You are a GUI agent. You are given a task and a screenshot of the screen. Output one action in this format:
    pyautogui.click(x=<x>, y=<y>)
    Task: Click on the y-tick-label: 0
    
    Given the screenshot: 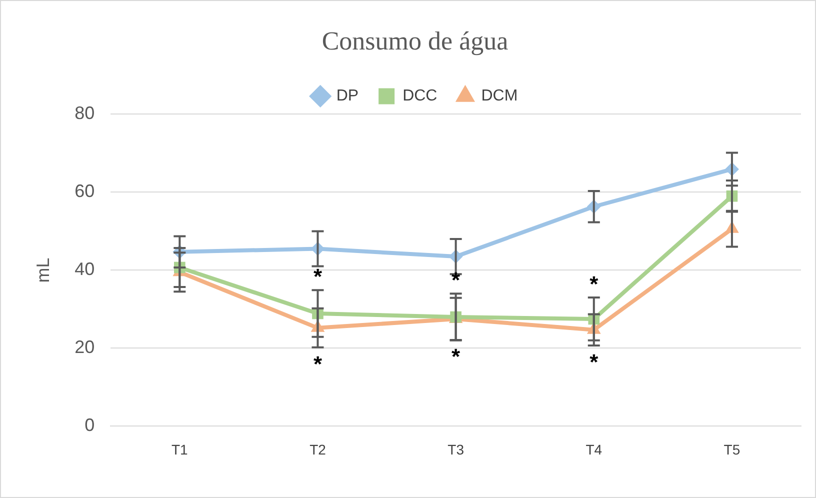 What is the action you would take?
    pyautogui.click(x=89, y=425)
    